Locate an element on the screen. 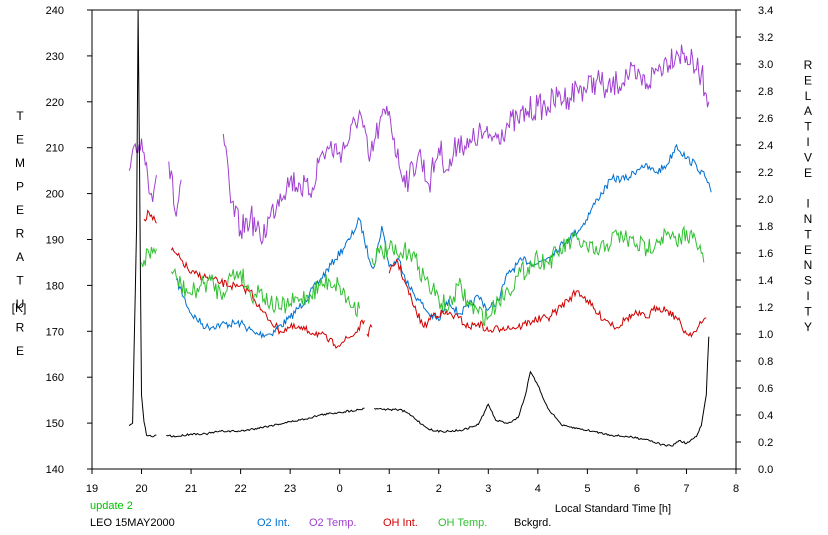  x-tick-label: 21 is located at coordinates (191, 489).